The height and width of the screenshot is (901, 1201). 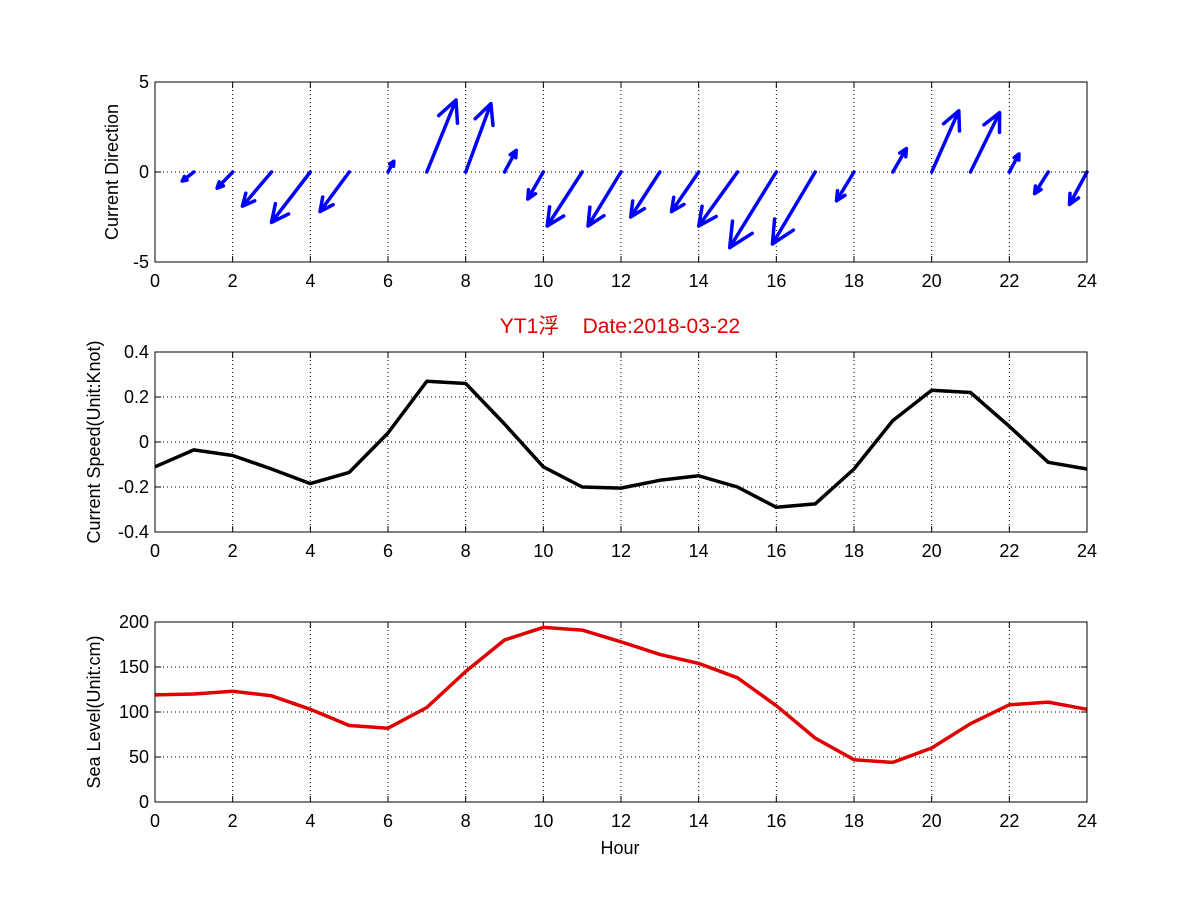 What do you see at coordinates (233, 821) in the screenshot?
I see `sealevel-x-tick-label: 2` at bounding box center [233, 821].